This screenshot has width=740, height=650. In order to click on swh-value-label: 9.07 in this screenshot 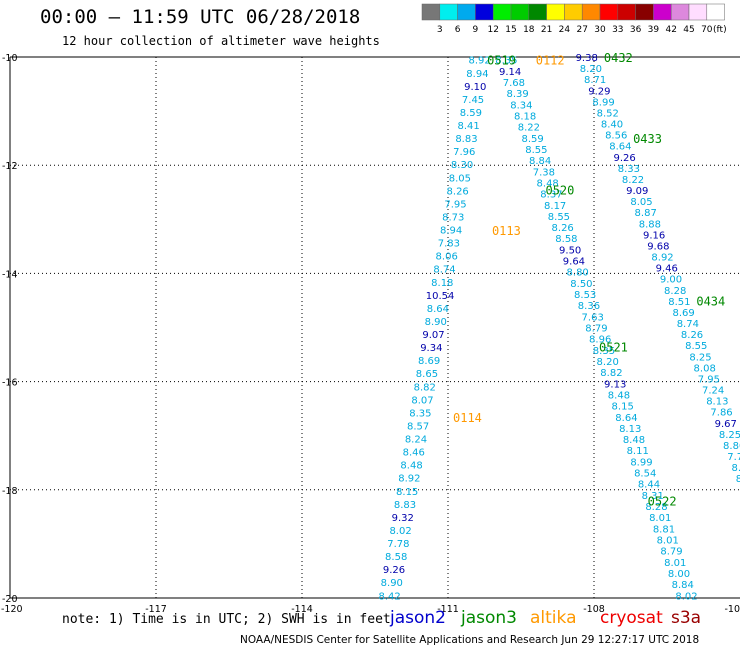, I will do `click(433, 335)`.